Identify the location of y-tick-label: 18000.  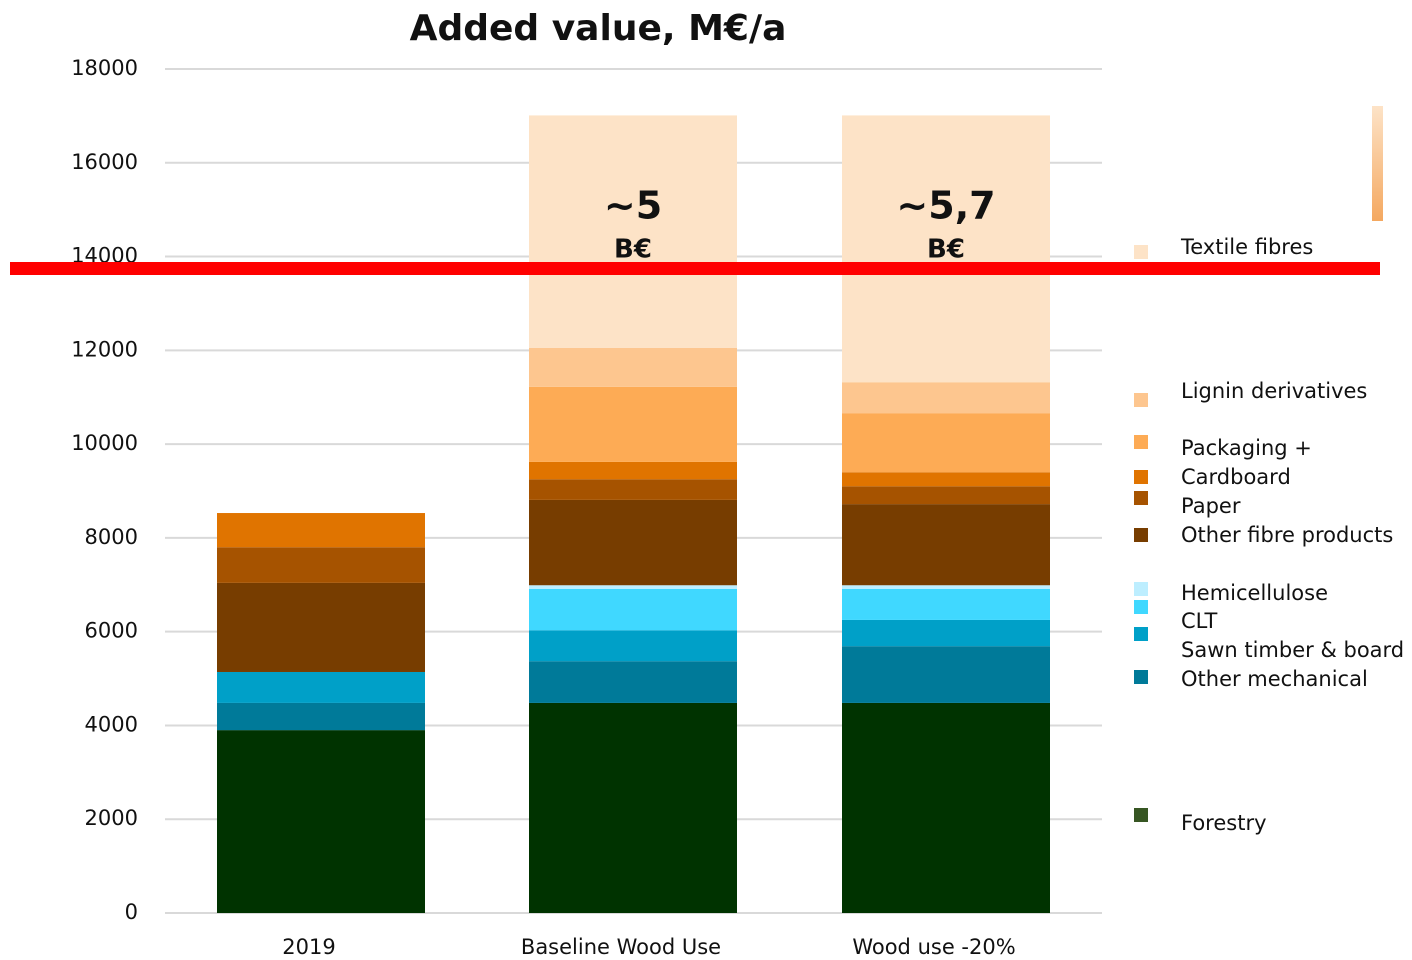
(104, 68).